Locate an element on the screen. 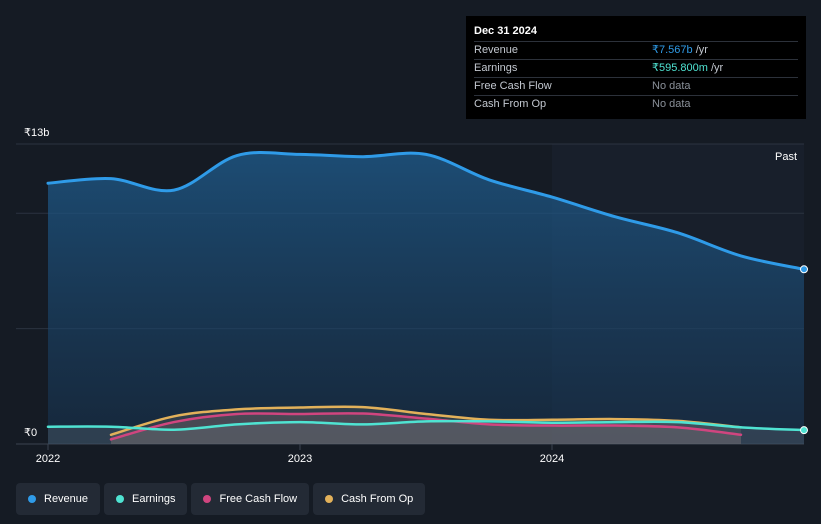 This screenshot has width=821, height=524. series-line-cash_from_op is located at coordinates (426, 421).